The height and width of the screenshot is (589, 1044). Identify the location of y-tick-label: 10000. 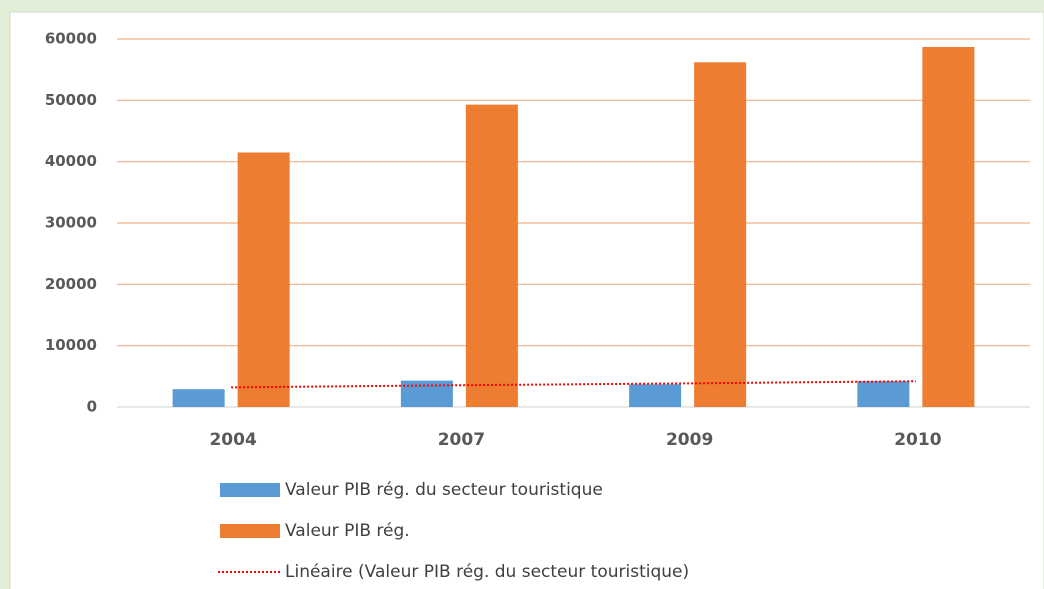
(71, 345).